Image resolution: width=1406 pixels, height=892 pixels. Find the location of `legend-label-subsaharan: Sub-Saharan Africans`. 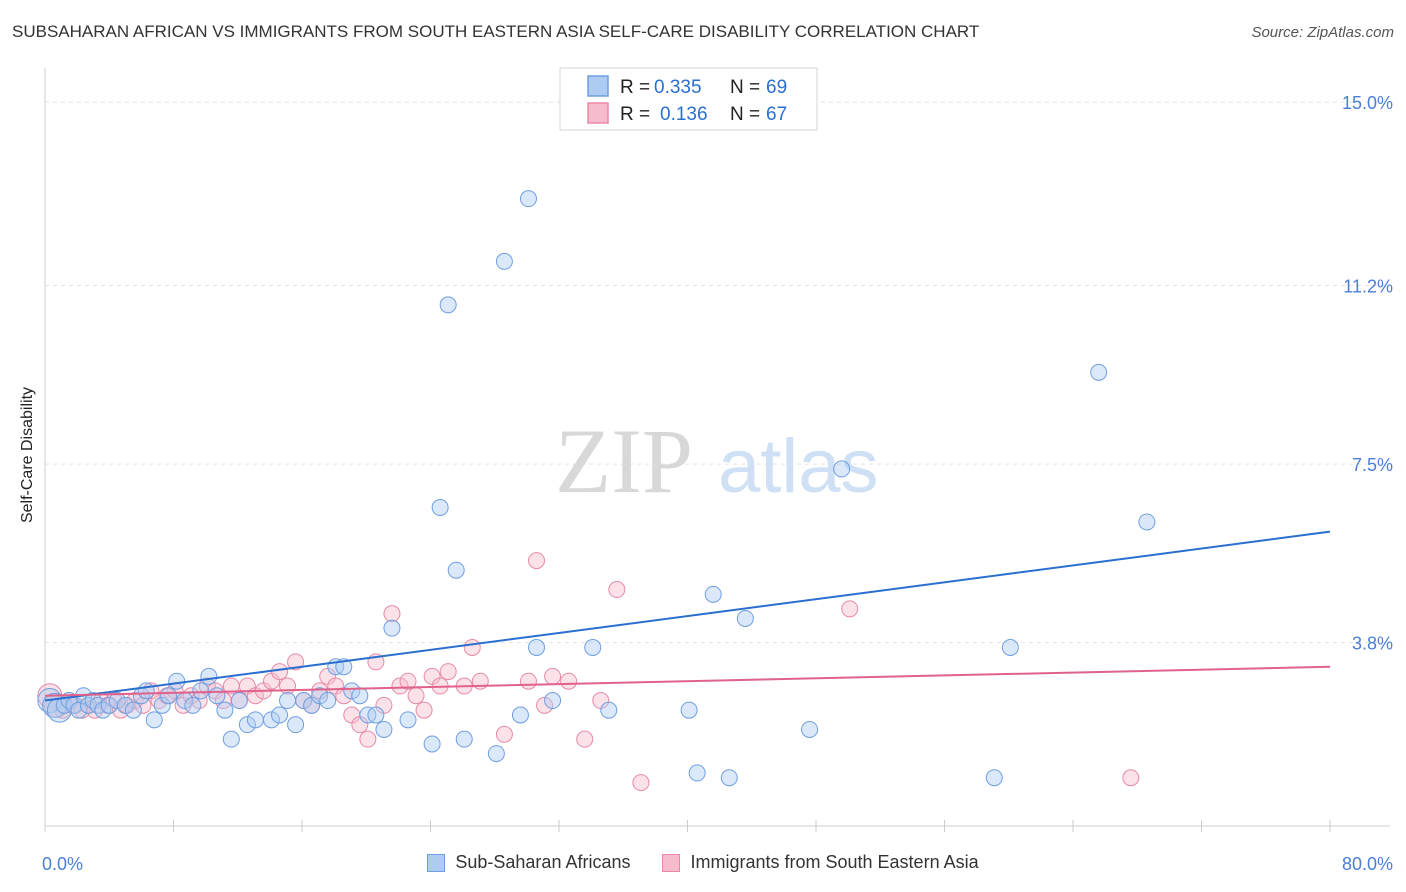

legend-label-subsaharan: Sub-Saharan Africans is located at coordinates (543, 862).